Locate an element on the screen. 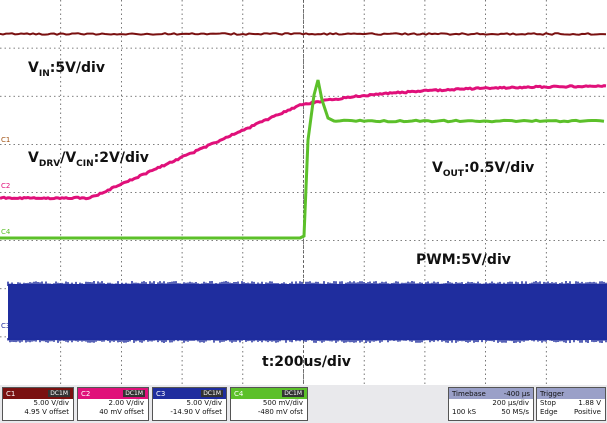  c1-box: C1 DC1M 5.00 V/div 4.95 V offset is located at coordinates (38, 404).